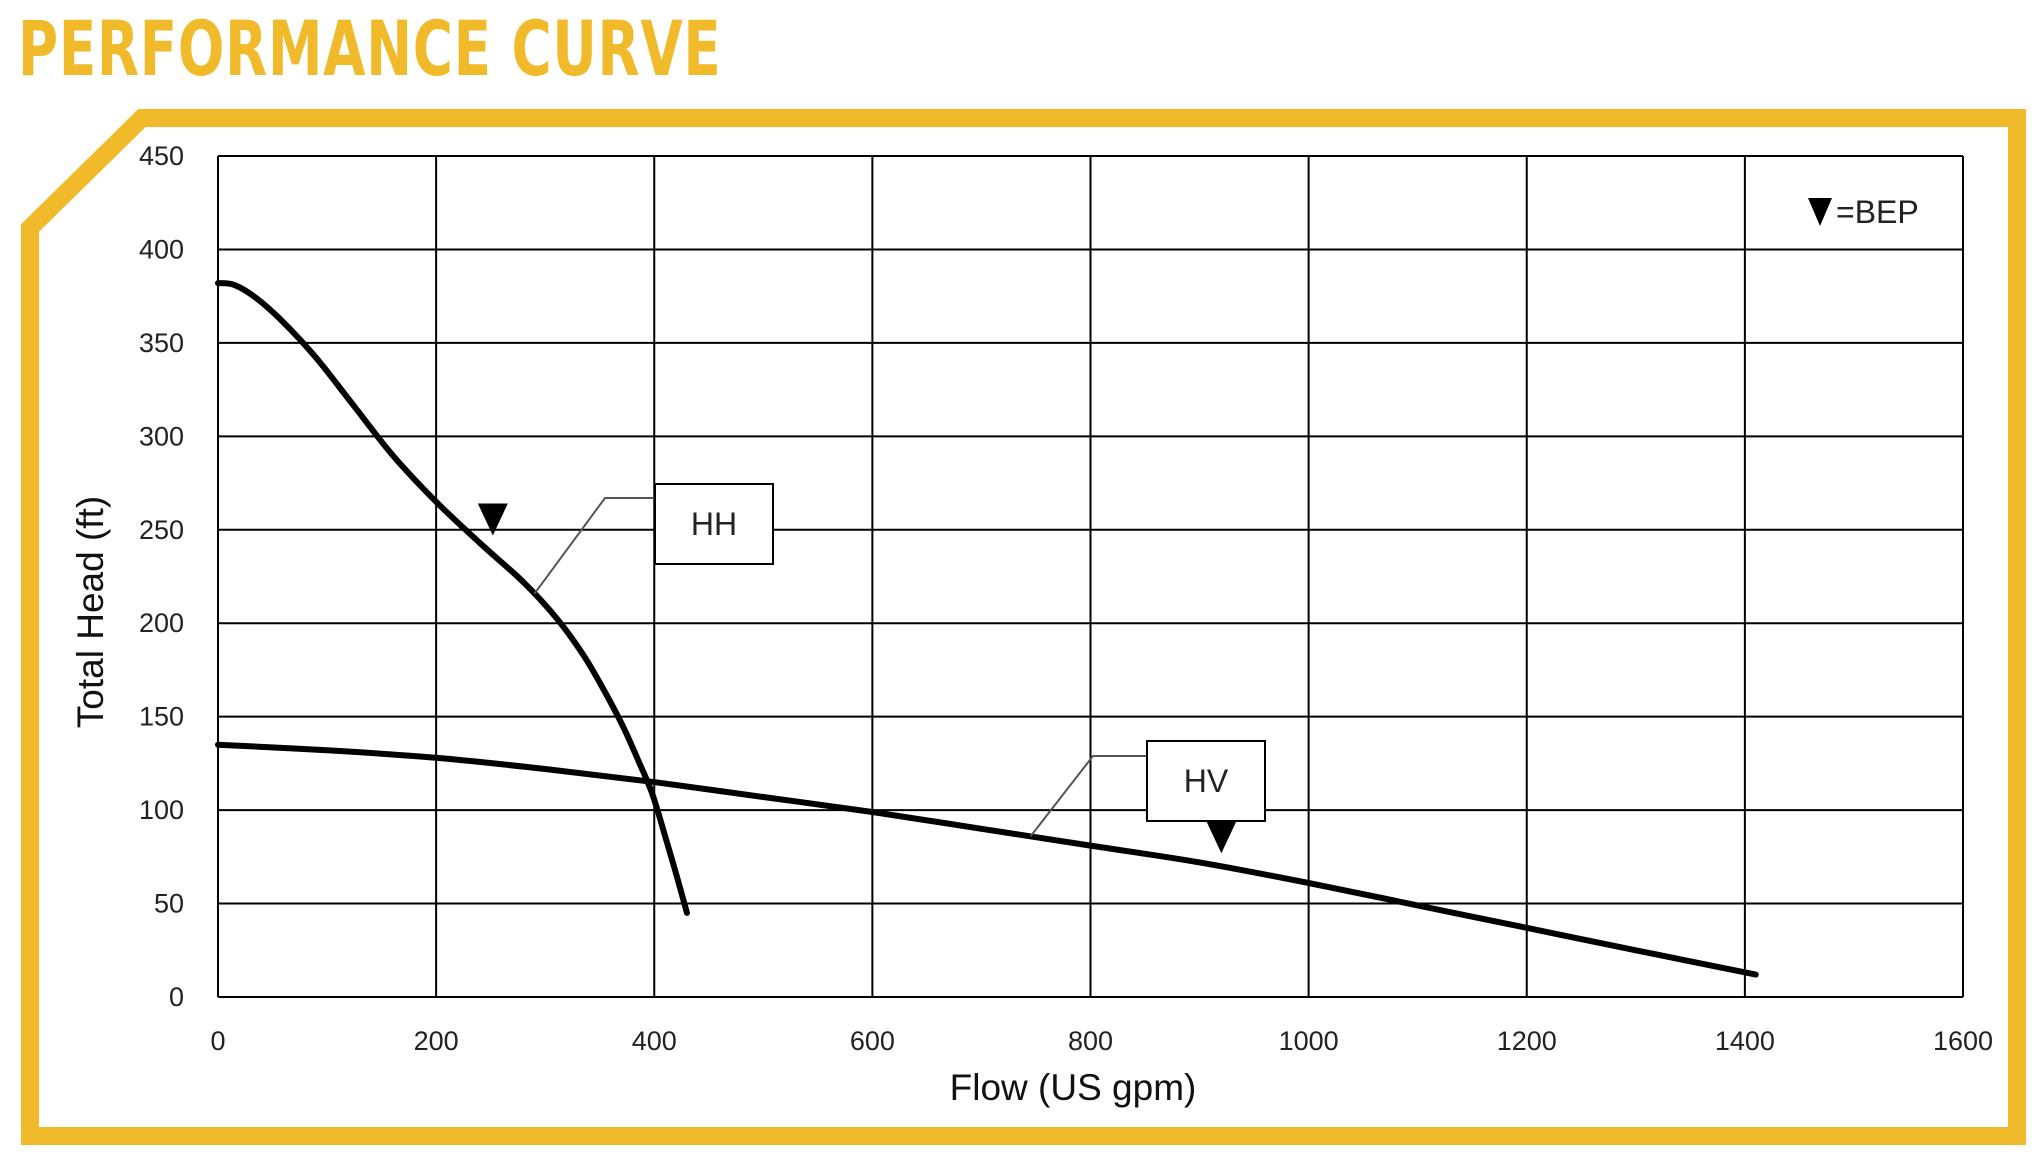  Describe the element at coordinates (436, 1041) in the screenshot. I see `x-tick-label: 200` at that location.